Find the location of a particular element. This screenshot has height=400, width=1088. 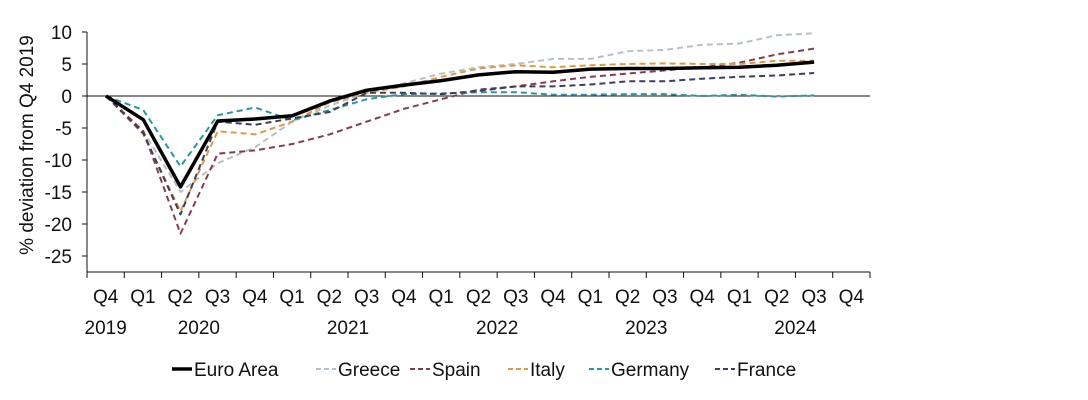

y-tick-label: -5 is located at coordinates (63, 129).